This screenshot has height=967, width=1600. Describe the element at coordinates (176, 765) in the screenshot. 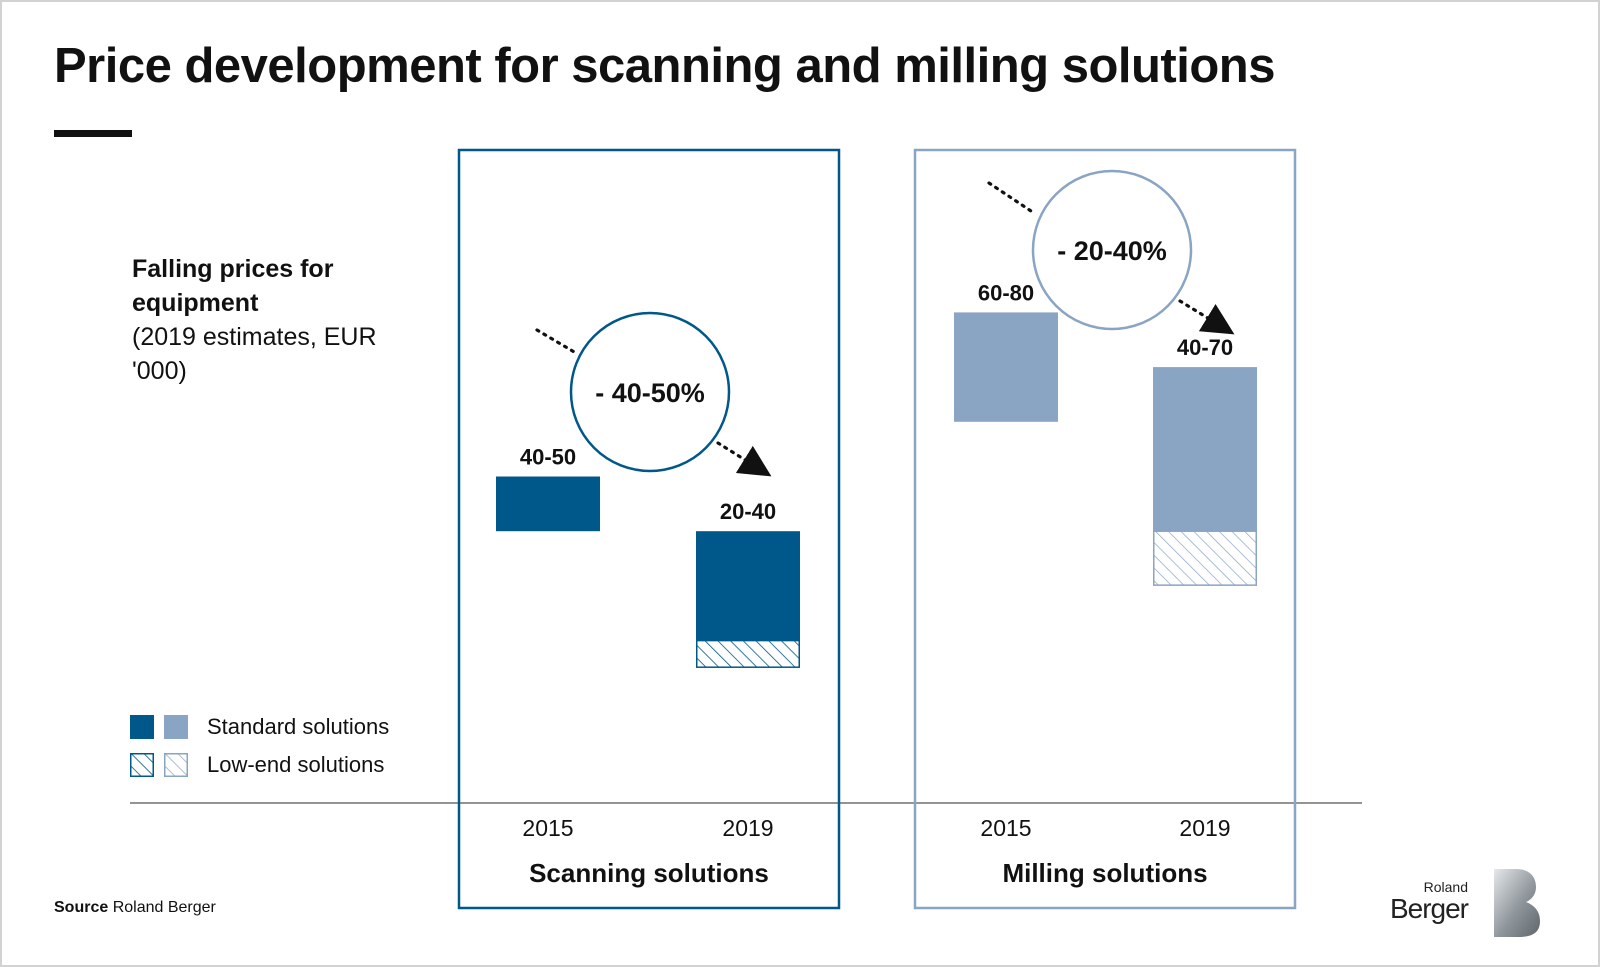

I see `legend-swatch-milling-low-end` at that location.